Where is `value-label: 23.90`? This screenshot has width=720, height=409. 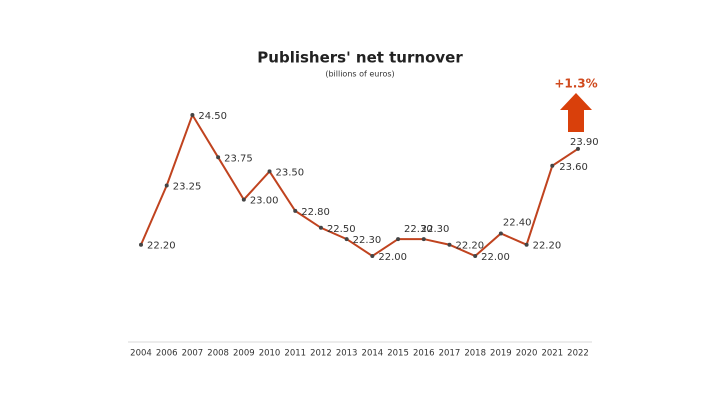
value-label: 23.90 is located at coordinates (584, 142).